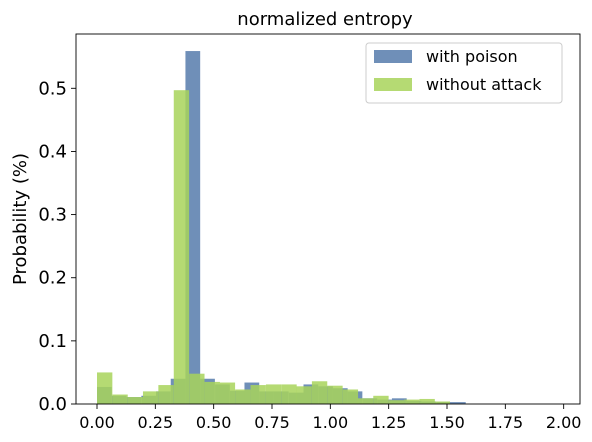 Image resolution: width=592 pixels, height=442 pixels. I want to click on y-tick-label: 0.1, so click(52, 341).